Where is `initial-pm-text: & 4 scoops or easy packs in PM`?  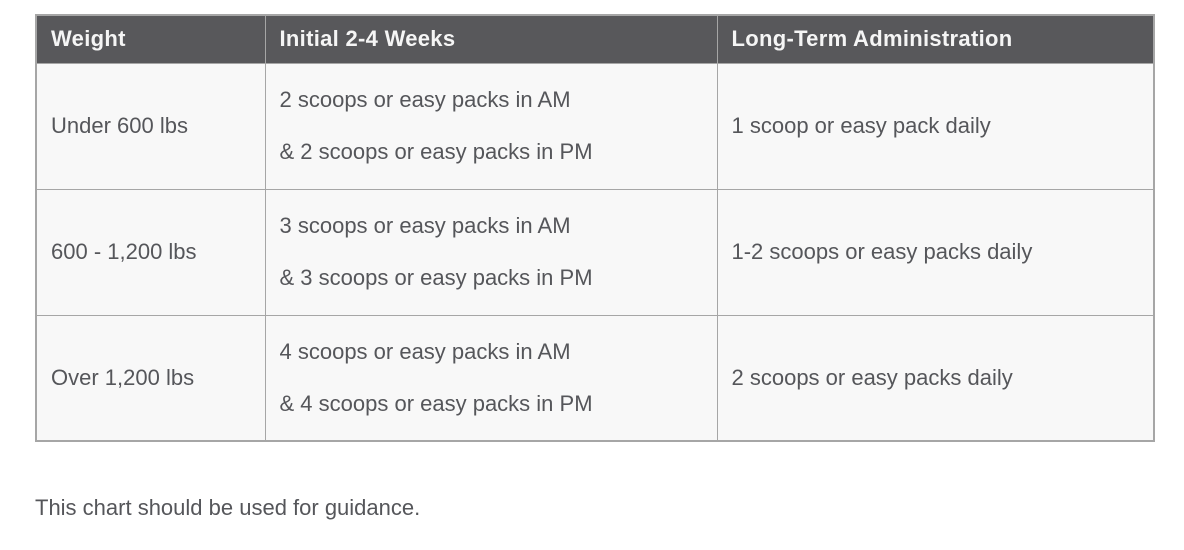 initial-pm-text: & 4 scoops or easy packs in PM is located at coordinates (436, 403).